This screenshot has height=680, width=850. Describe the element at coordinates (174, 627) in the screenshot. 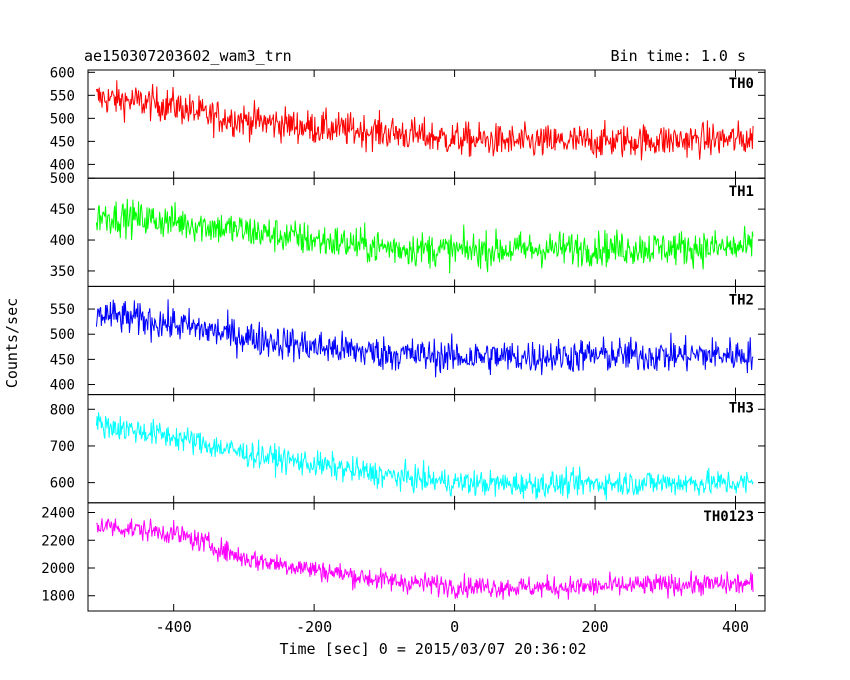

I see `x-tick-label: -400` at that location.